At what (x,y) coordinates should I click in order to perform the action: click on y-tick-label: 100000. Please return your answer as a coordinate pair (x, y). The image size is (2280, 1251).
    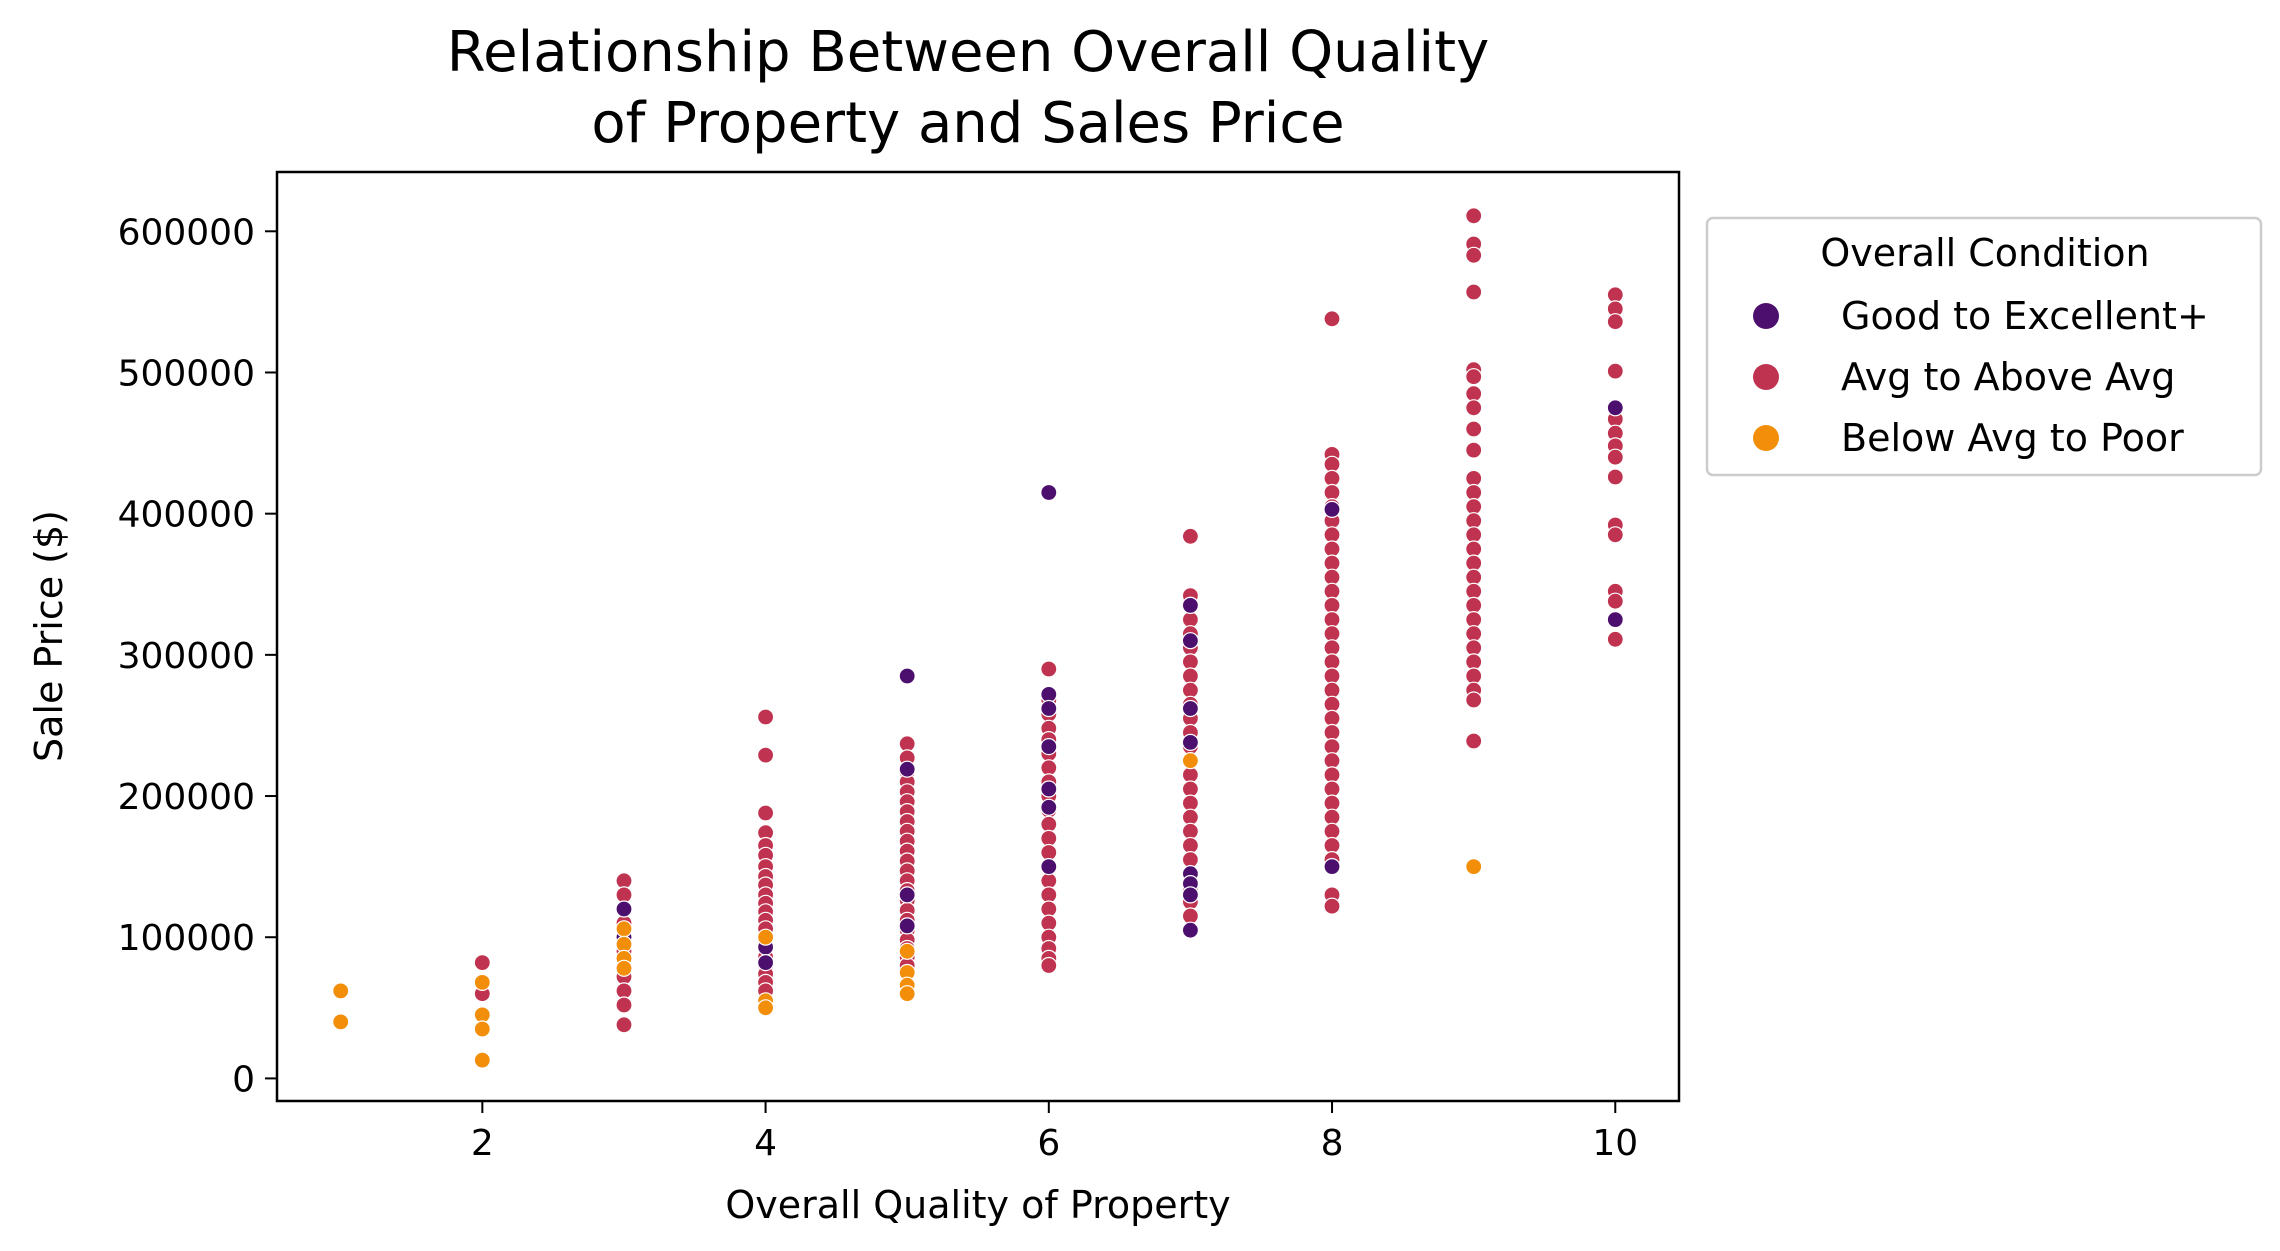
    Looking at the image, I should click on (186, 938).